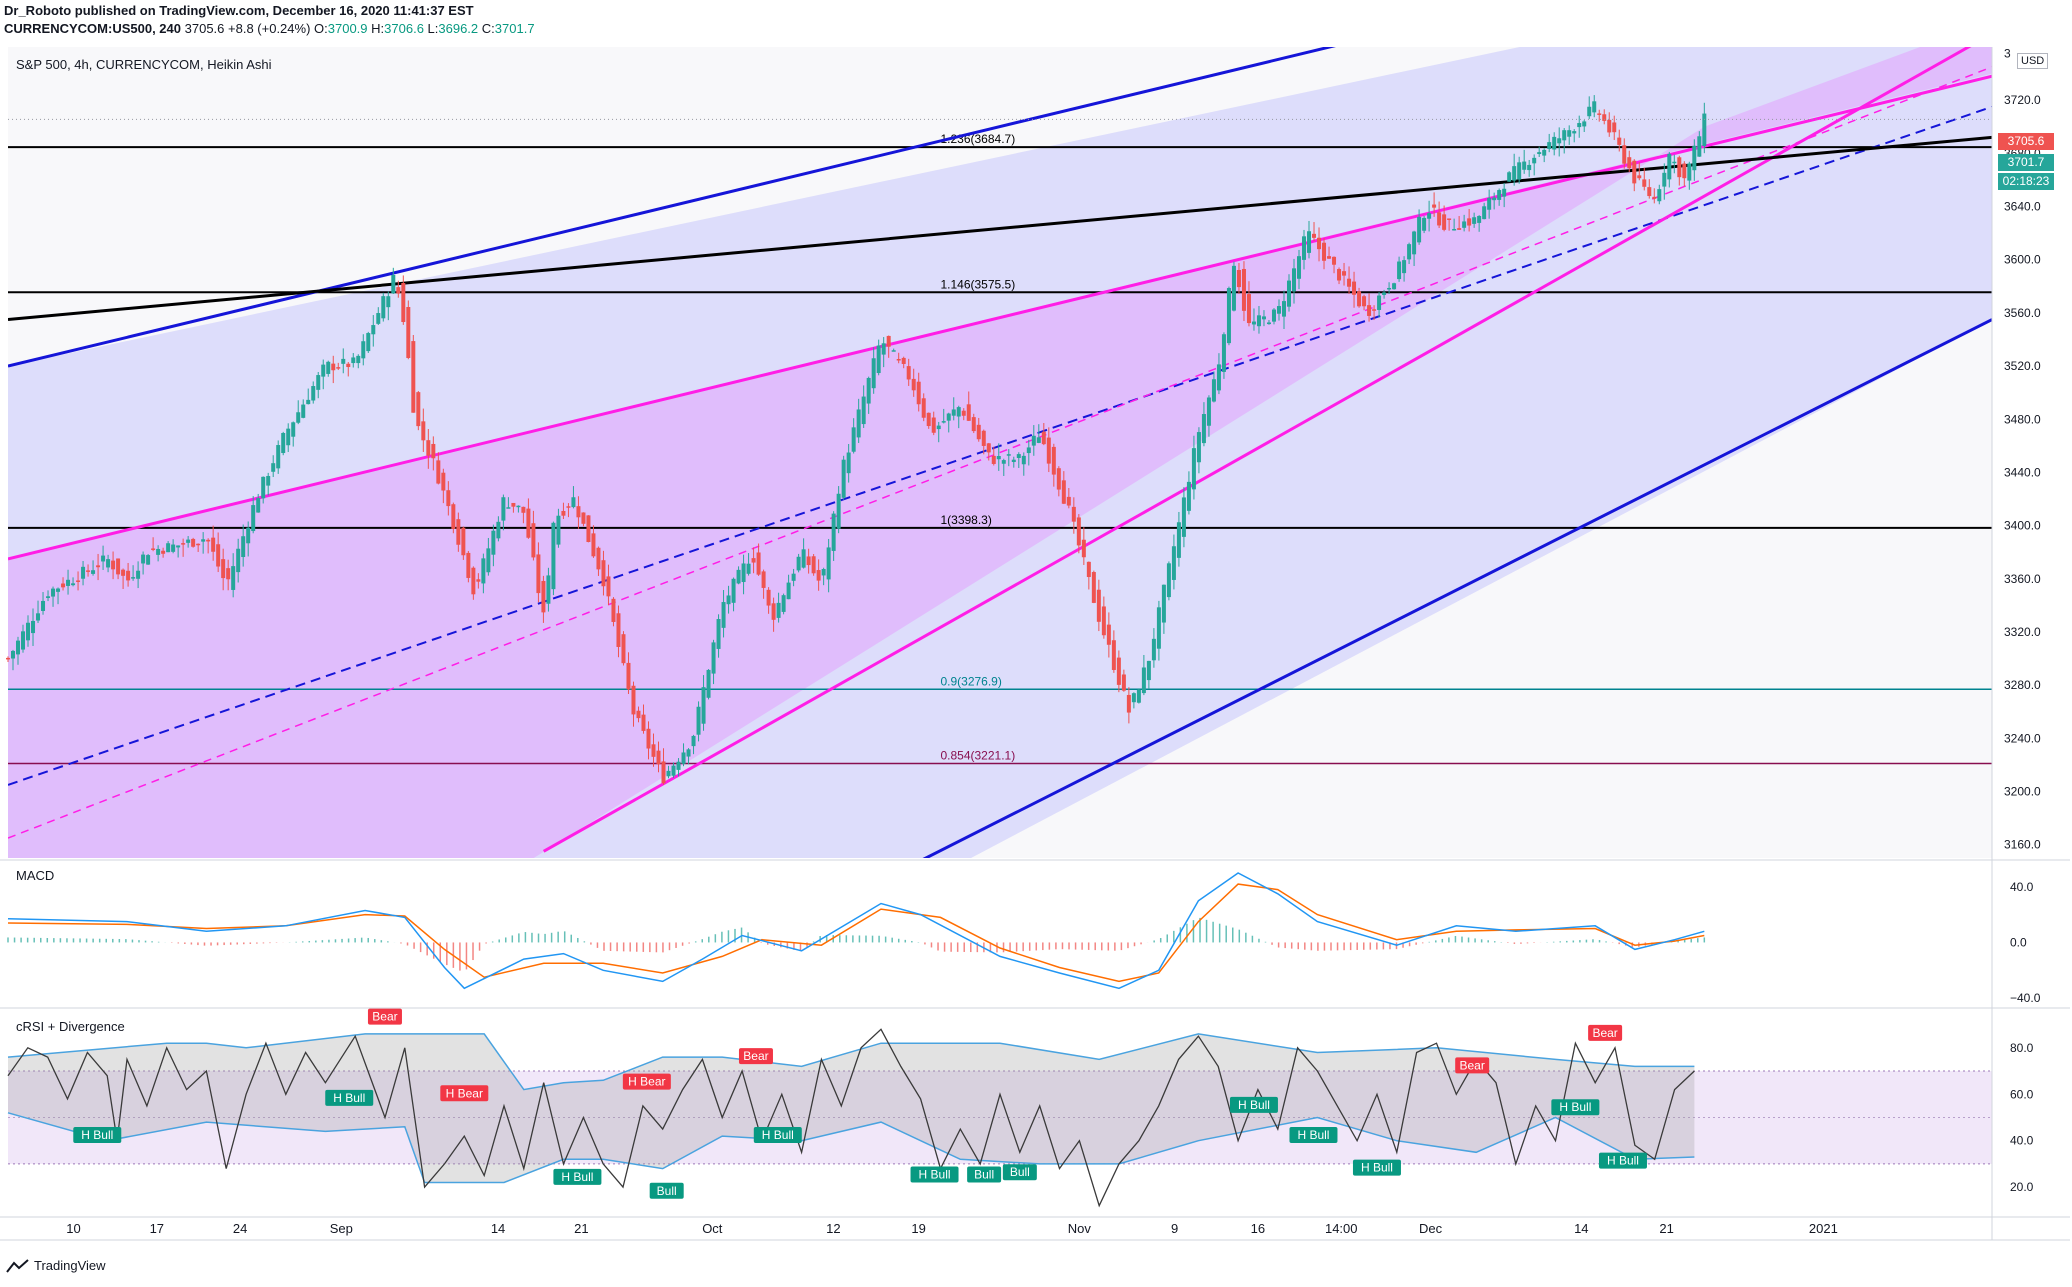 The width and height of the screenshot is (2072, 1287). What do you see at coordinates (965, 520) in the screenshot?
I see `fib-level-label: 1(3398.3)` at bounding box center [965, 520].